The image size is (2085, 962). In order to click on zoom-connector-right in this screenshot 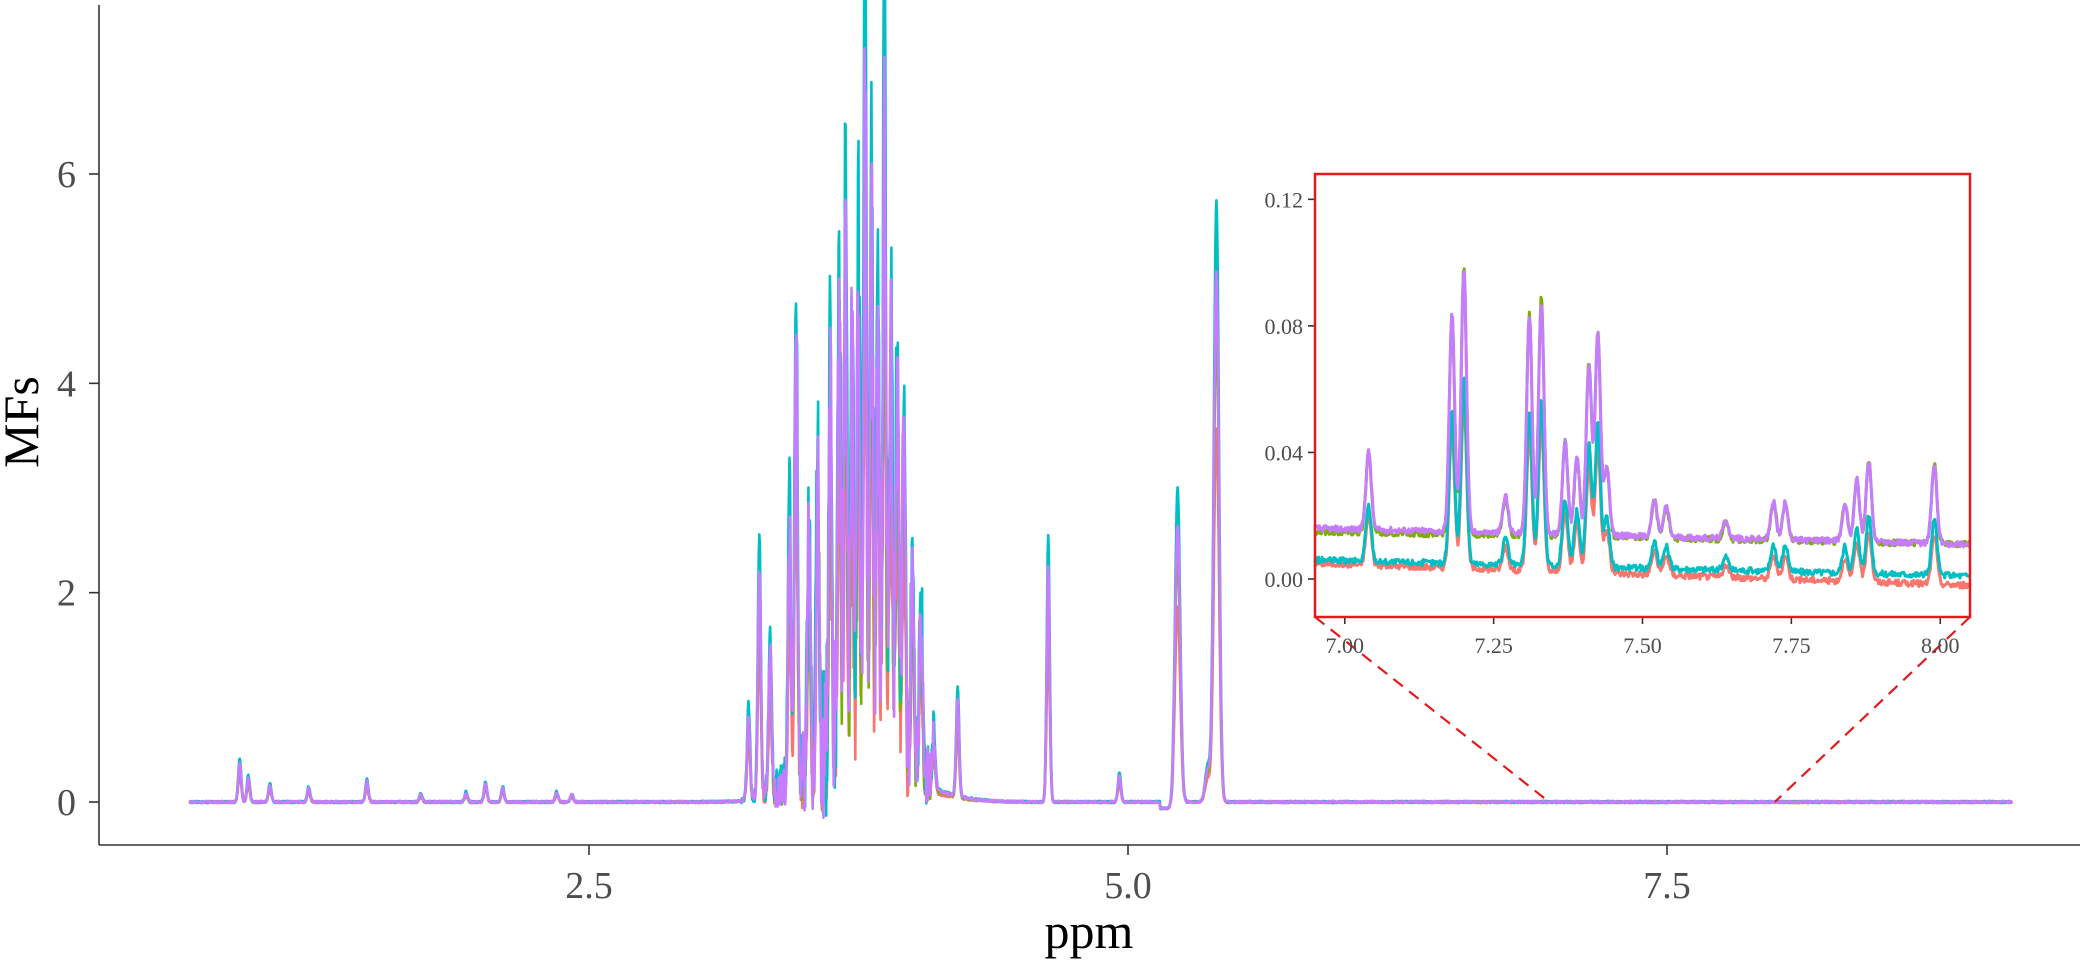, I will do `click(1872, 709)`.